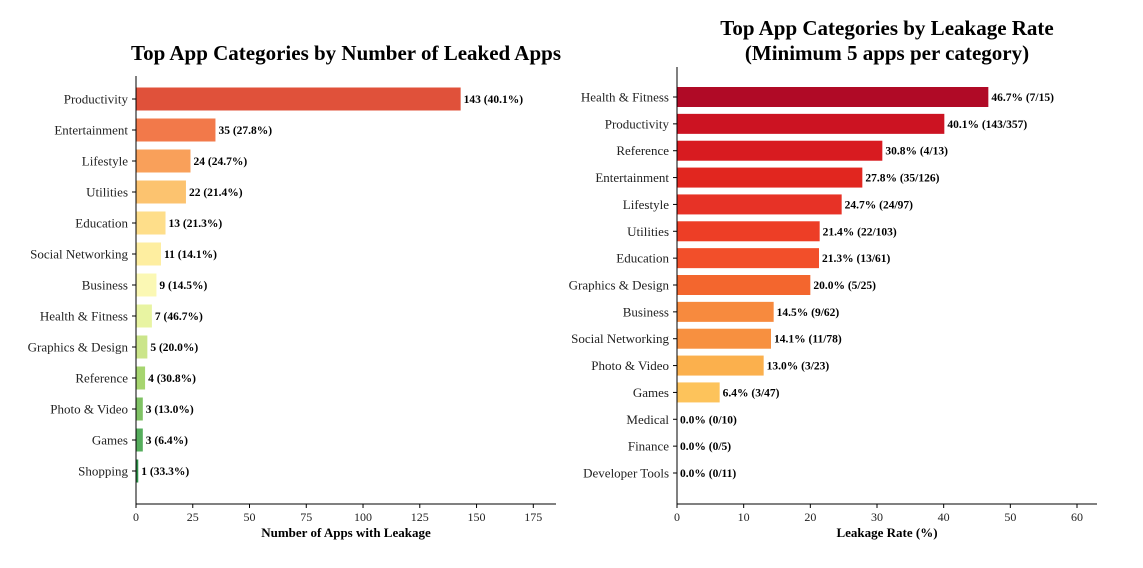  Describe the element at coordinates (306, 517) in the screenshot. I see `x-tick-label: 75` at that location.